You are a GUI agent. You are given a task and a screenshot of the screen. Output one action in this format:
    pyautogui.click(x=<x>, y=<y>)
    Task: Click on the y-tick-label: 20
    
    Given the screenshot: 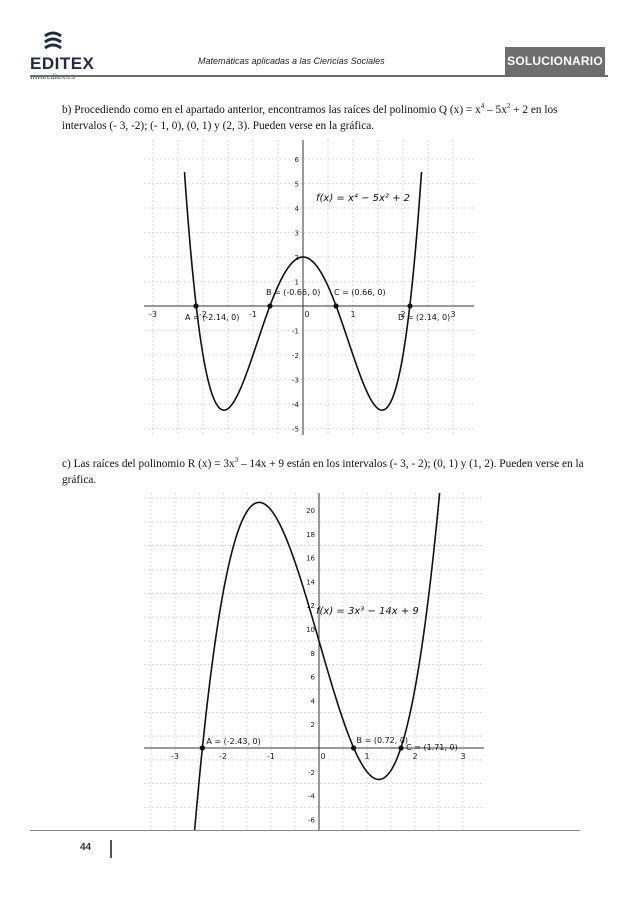 What is the action you would take?
    pyautogui.click(x=310, y=511)
    